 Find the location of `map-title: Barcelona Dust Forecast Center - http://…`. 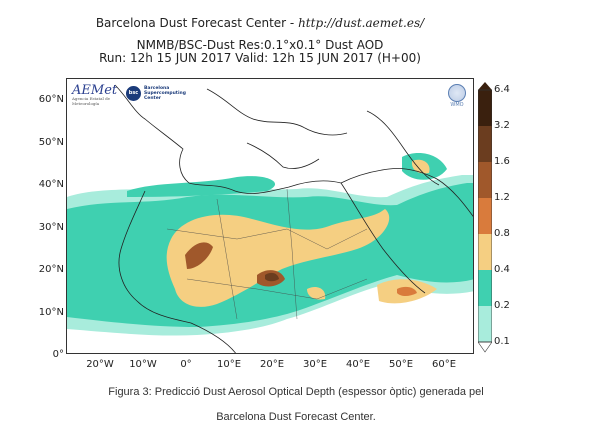

map-title: Barcelona Dust Forecast Center - http://… is located at coordinates (260, 23).